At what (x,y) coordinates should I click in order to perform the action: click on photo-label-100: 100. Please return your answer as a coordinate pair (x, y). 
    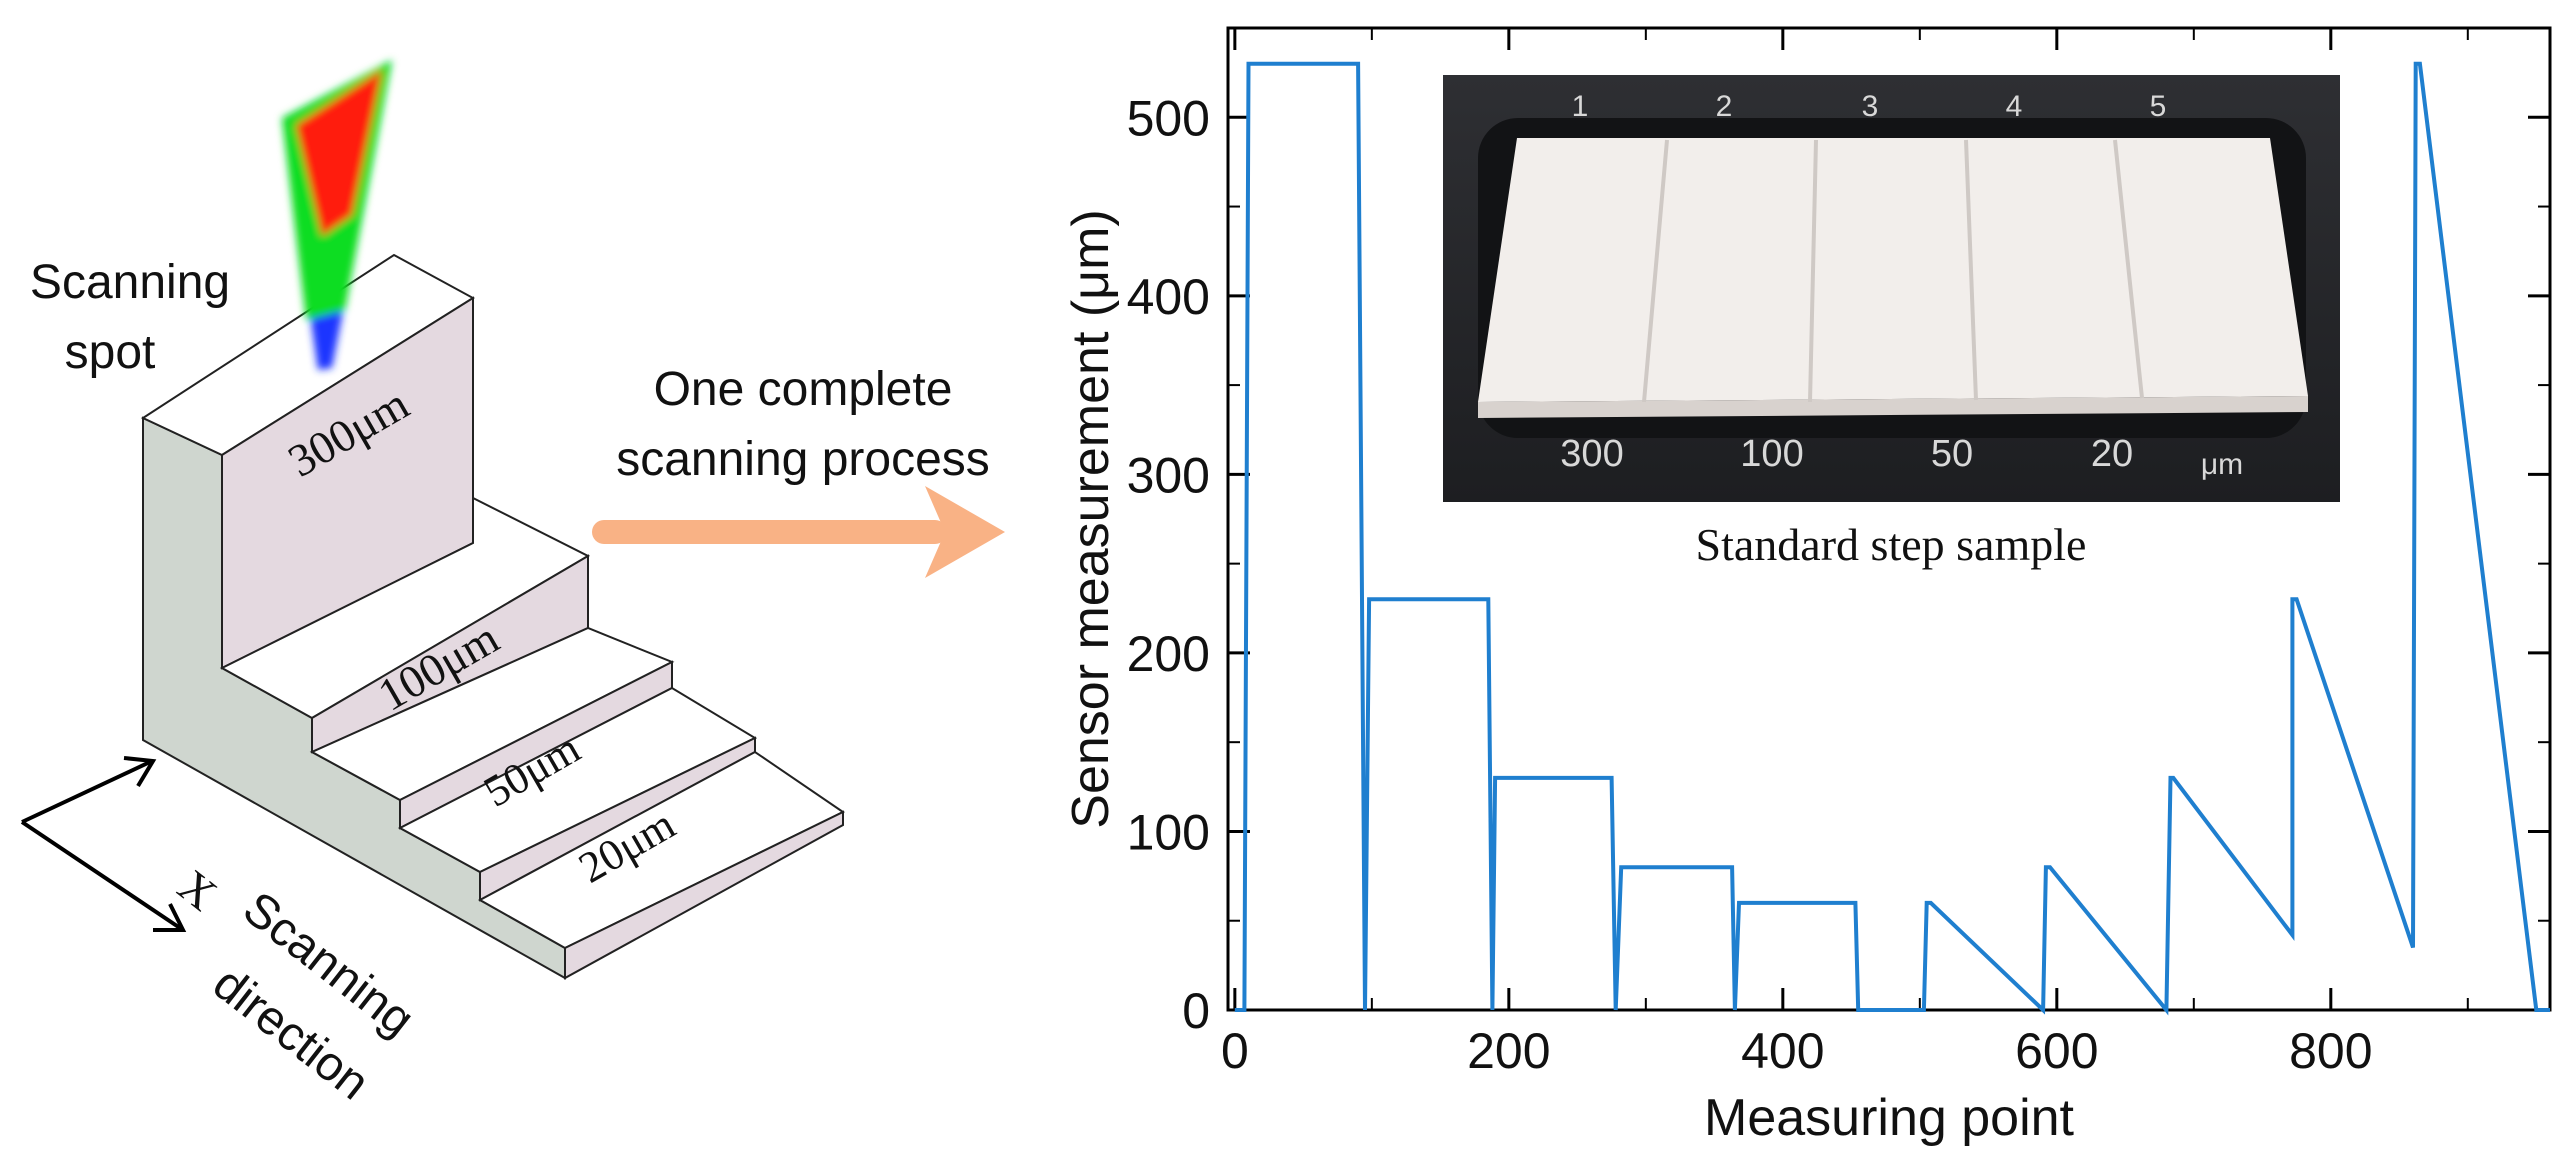
    Looking at the image, I should click on (1771, 454).